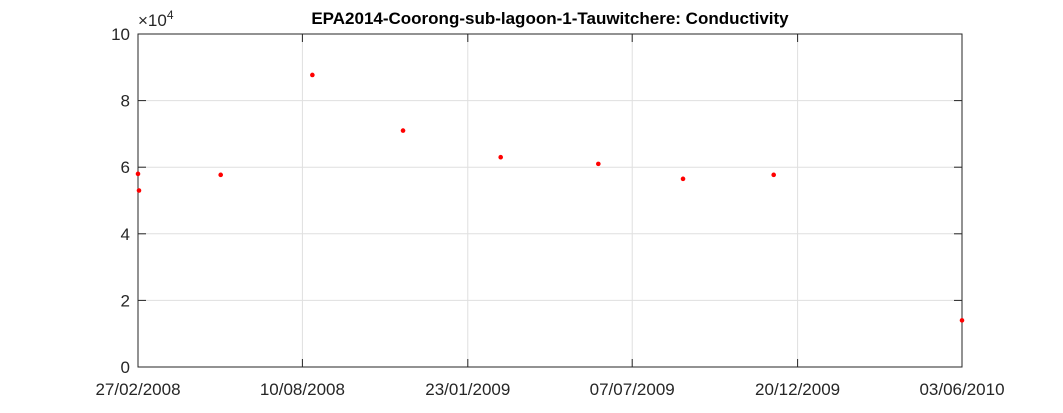 The image size is (1063, 413). I want to click on x-tick-label: 03/06/2010, so click(961, 389).